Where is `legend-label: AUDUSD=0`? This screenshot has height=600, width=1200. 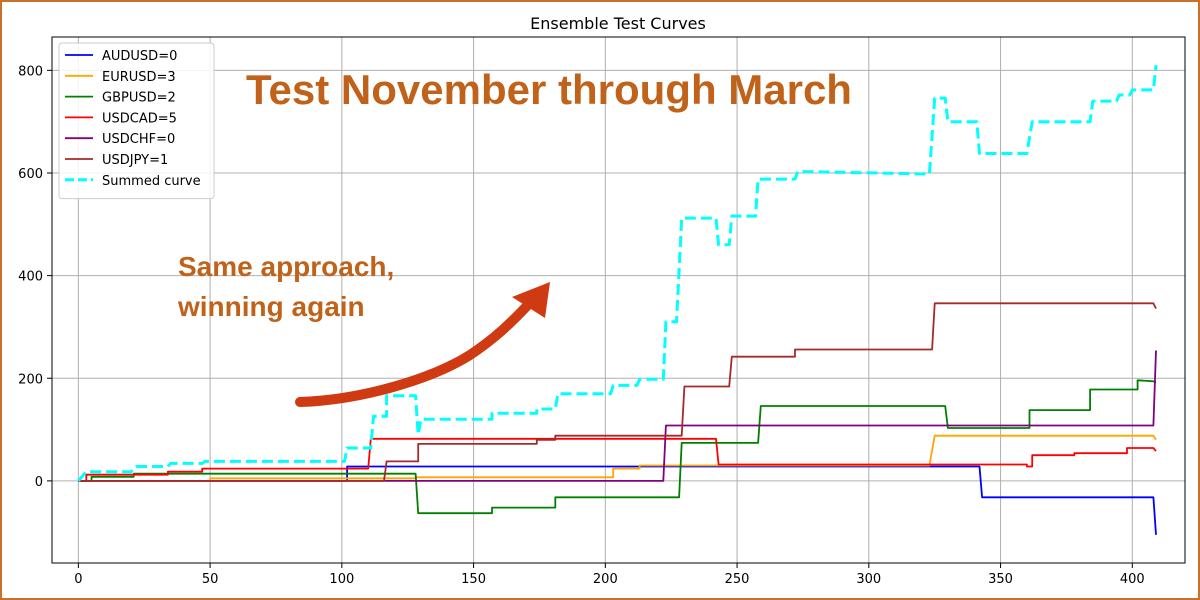 legend-label: AUDUSD=0 is located at coordinates (139, 56).